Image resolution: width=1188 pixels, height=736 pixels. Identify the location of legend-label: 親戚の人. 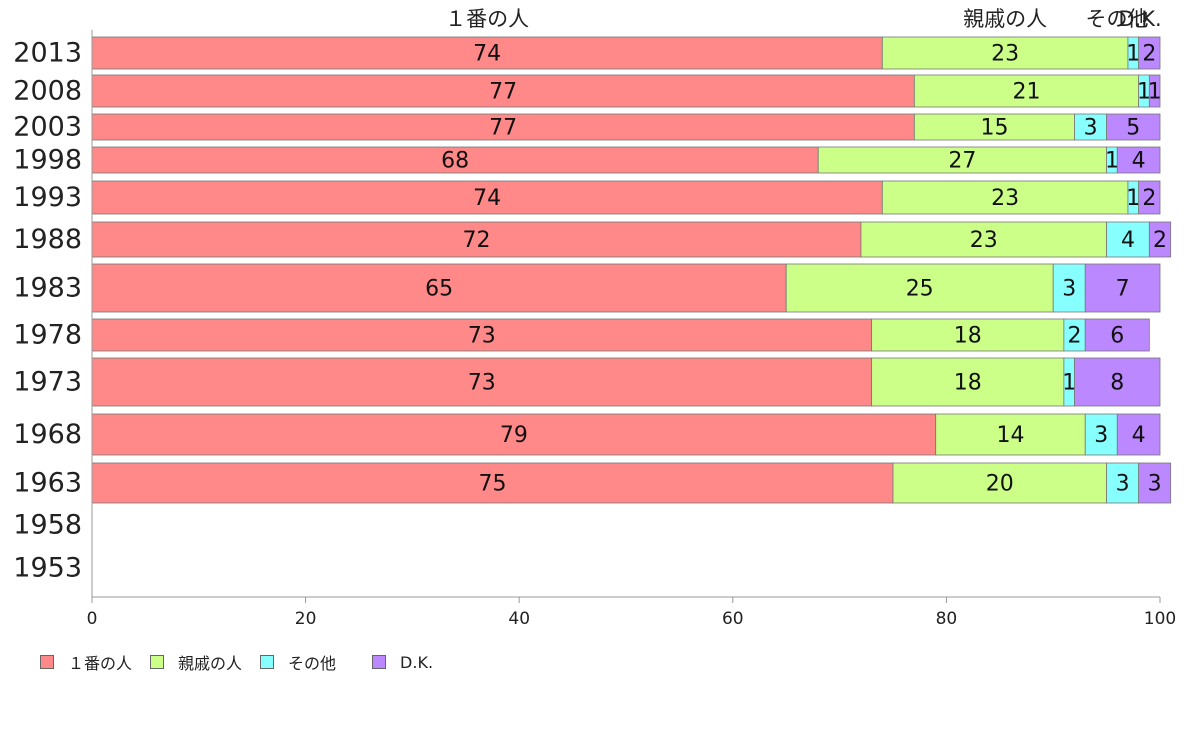
(210, 663).